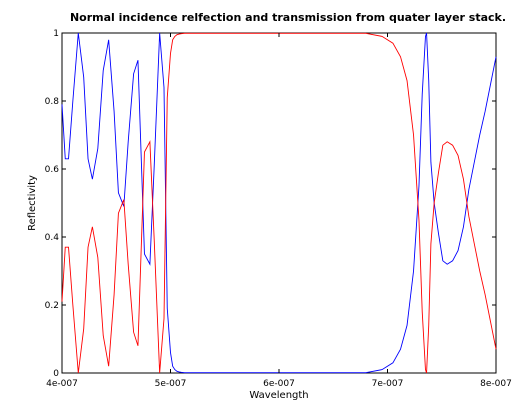 This screenshot has width=531, height=413. Describe the element at coordinates (56, 374) in the screenshot. I see `y-tick-label: 0` at that location.